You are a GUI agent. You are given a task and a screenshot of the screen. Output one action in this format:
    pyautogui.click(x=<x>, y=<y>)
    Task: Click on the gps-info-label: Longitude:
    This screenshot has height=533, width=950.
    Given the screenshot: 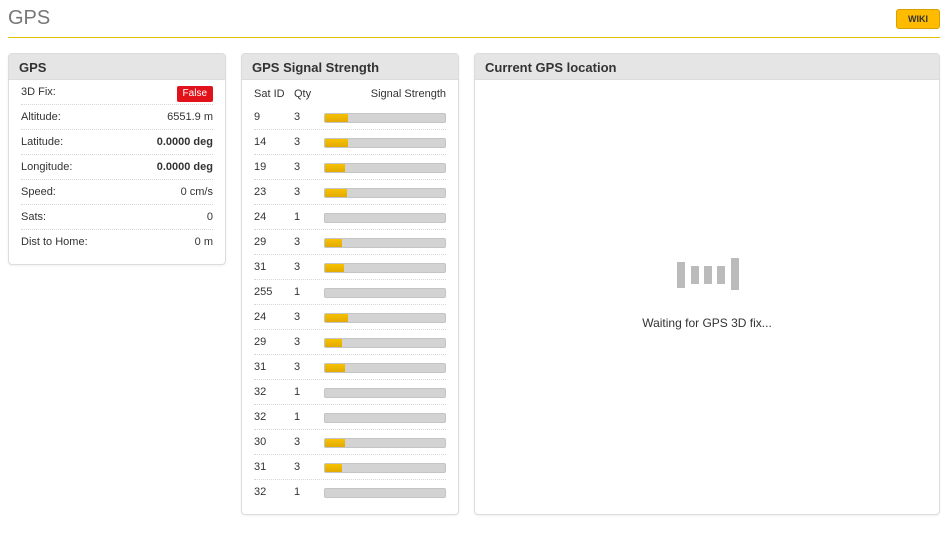 What is the action you would take?
    pyautogui.click(x=47, y=167)
    